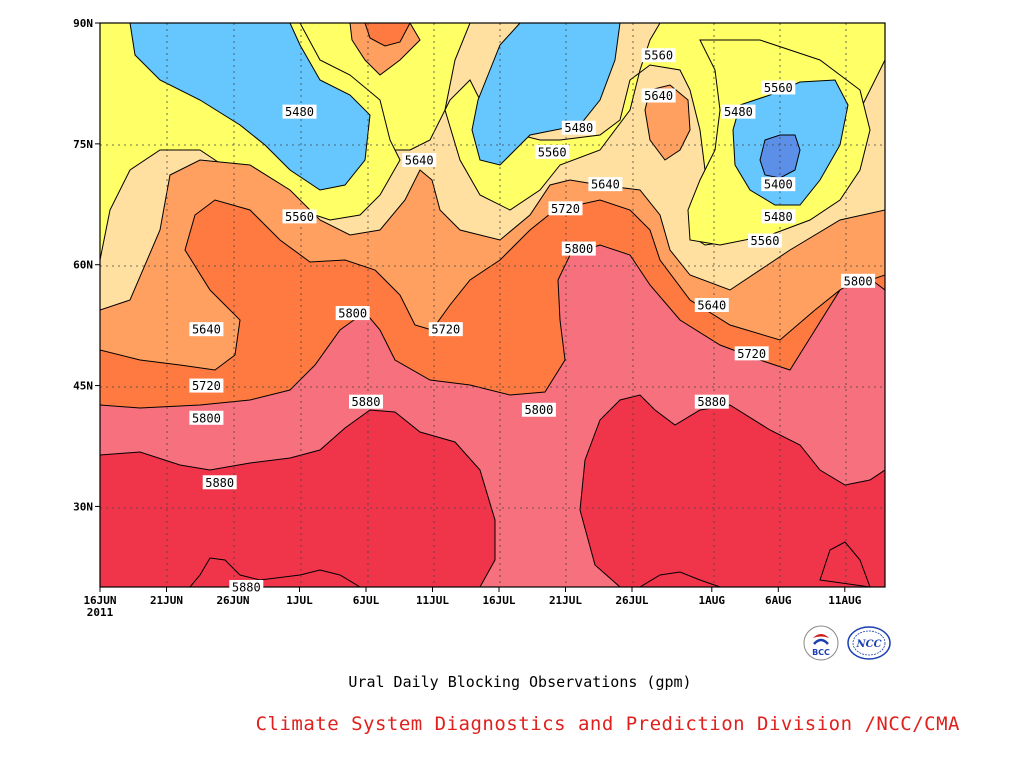  Describe the element at coordinates (712, 600) in the screenshot. I see `x-tick-label: 1AUG` at that location.